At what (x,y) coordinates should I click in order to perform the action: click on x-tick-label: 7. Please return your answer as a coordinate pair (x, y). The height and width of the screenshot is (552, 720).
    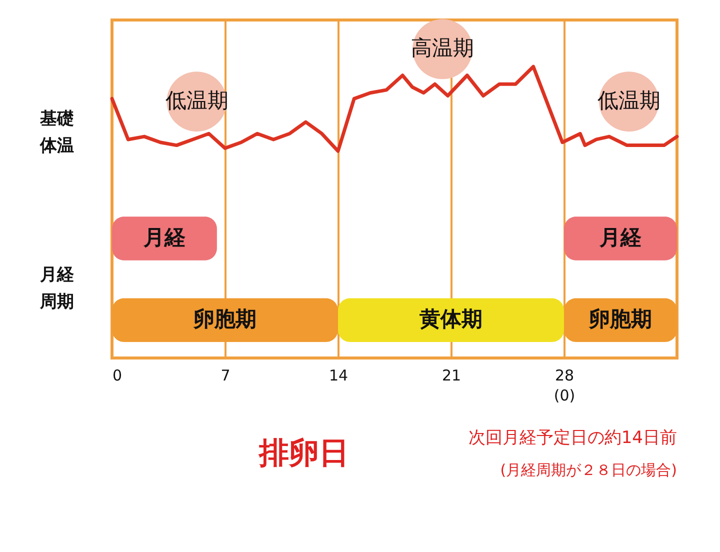
    Looking at the image, I should click on (225, 375).